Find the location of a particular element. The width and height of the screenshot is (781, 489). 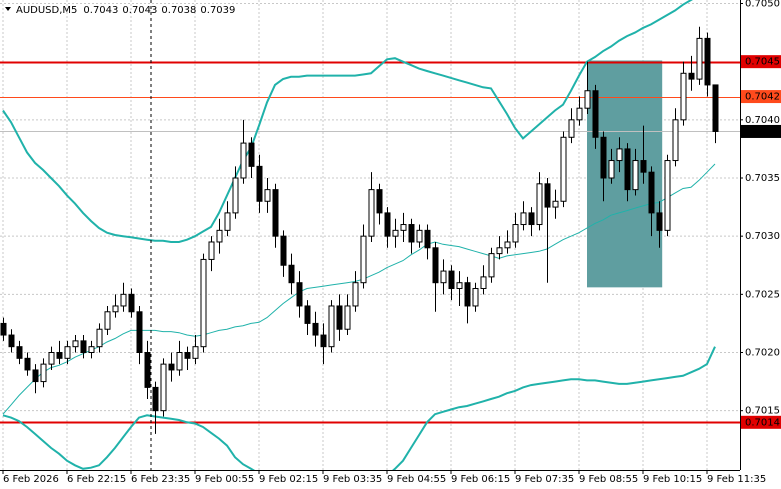

x-tick-label: 9 Feb 04:55 is located at coordinates (416, 479).